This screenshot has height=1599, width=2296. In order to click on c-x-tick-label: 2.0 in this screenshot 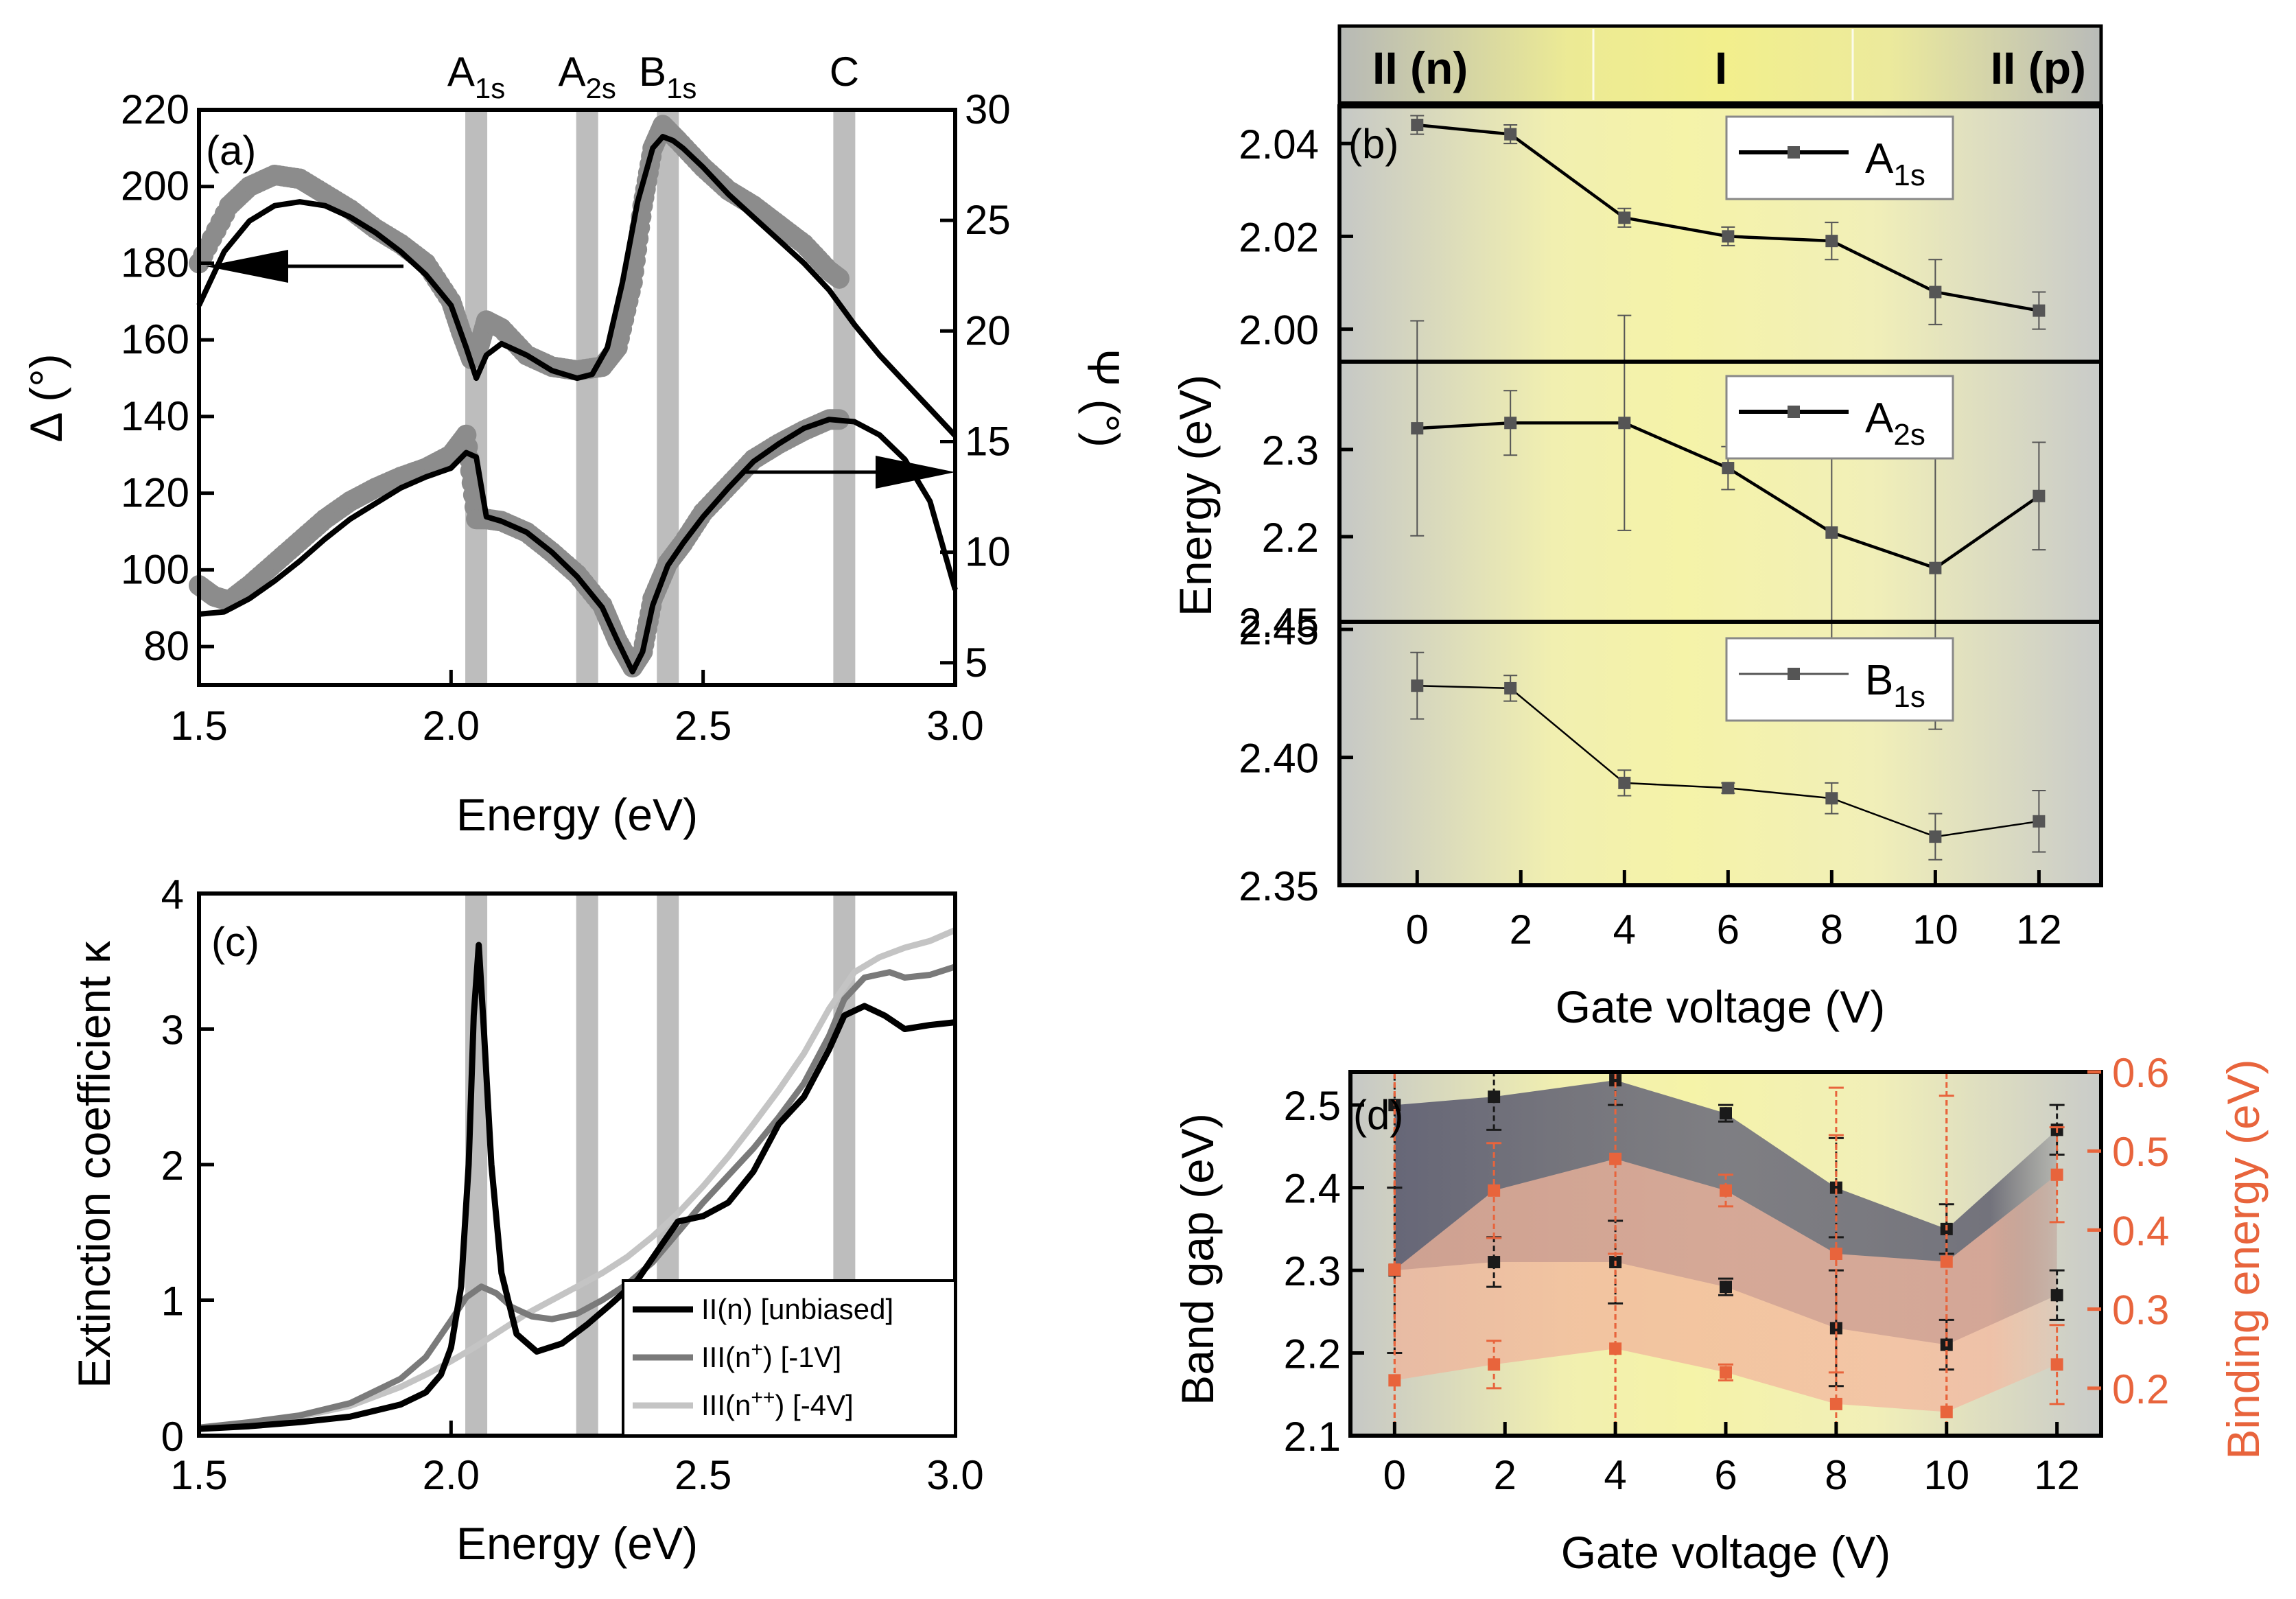, I will do `click(451, 1475)`.